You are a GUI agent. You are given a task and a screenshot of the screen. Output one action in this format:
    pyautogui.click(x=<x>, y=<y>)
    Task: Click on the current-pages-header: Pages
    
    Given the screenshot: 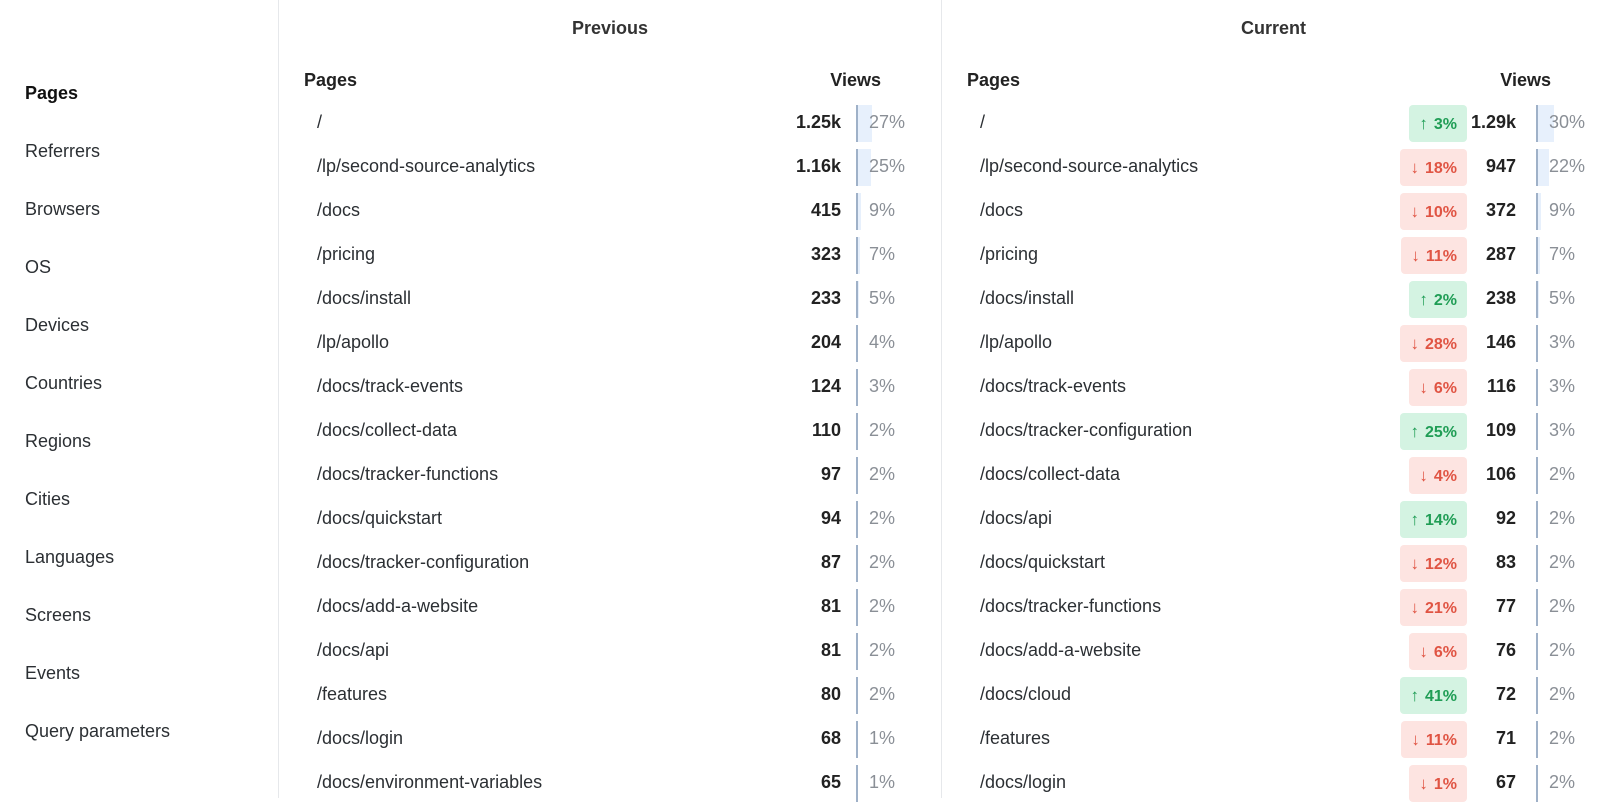 What is the action you would take?
    pyautogui.click(x=994, y=79)
    